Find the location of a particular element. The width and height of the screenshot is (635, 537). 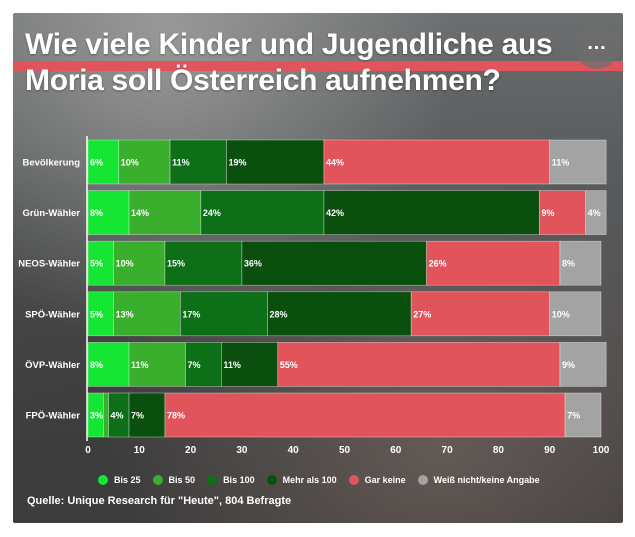

data-label: 14% is located at coordinates (140, 213).